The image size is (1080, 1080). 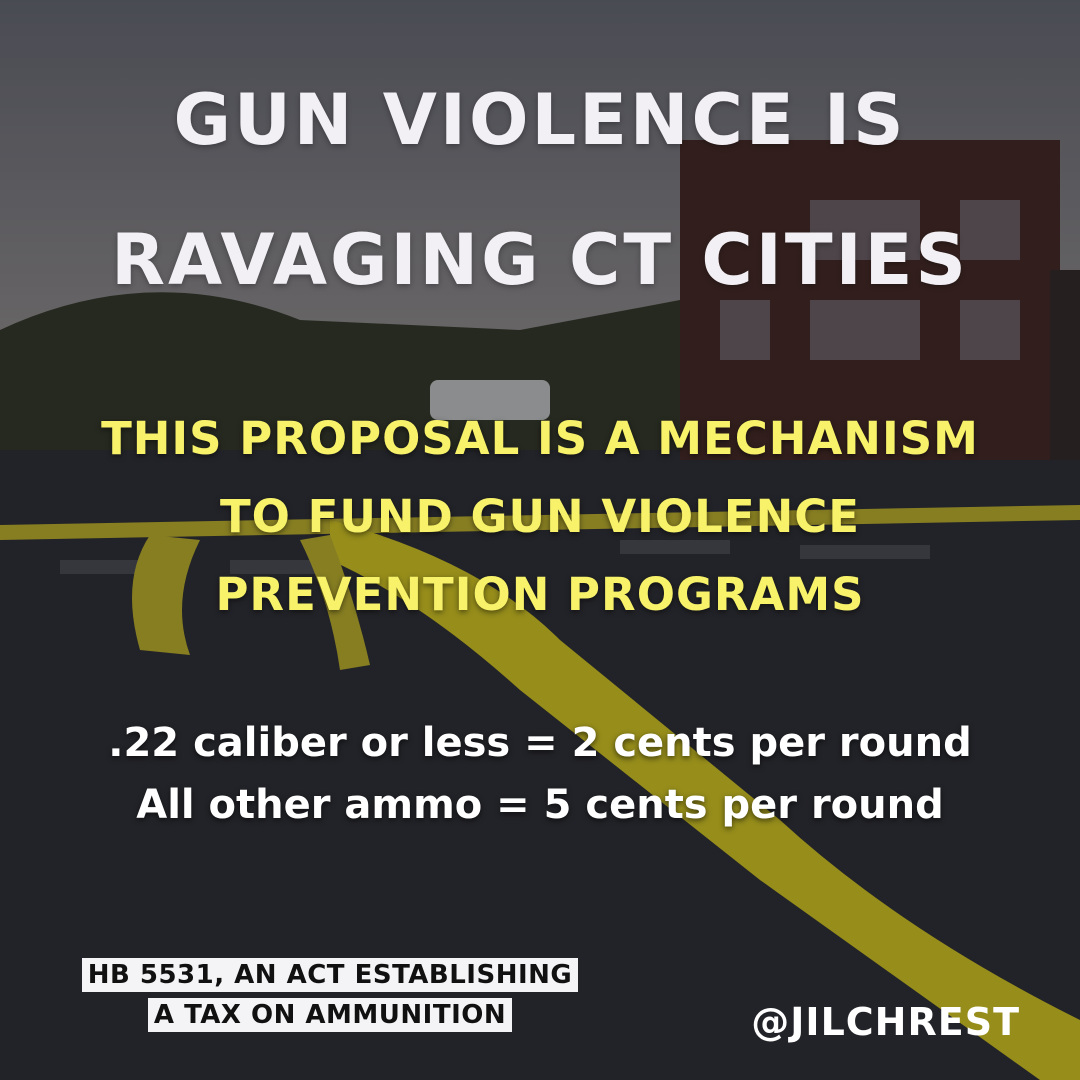 What do you see at coordinates (540, 260) in the screenshot?
I see `headline-line: RAVAGING CT CITIES` at bounding box center [540, 260].